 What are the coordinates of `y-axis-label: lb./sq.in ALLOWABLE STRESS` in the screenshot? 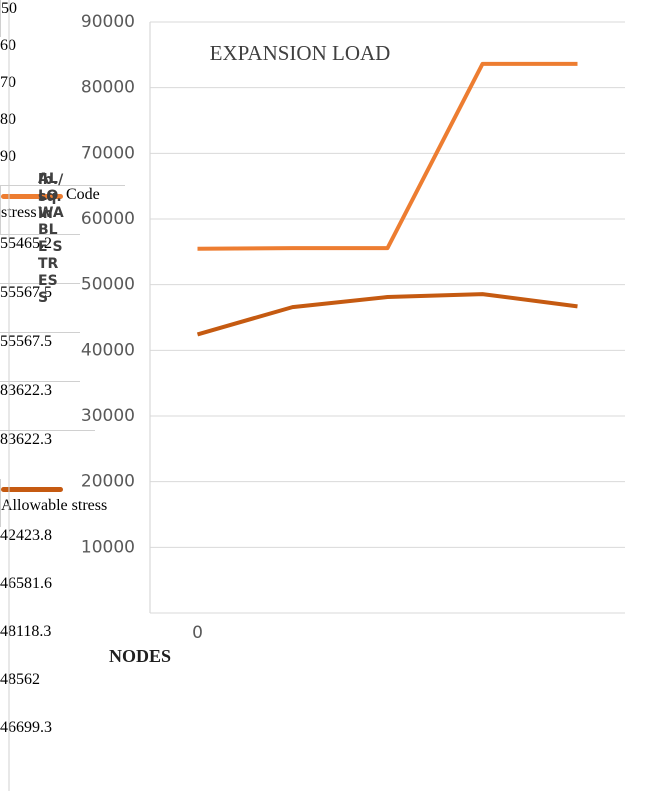 It's located at (51, 239).